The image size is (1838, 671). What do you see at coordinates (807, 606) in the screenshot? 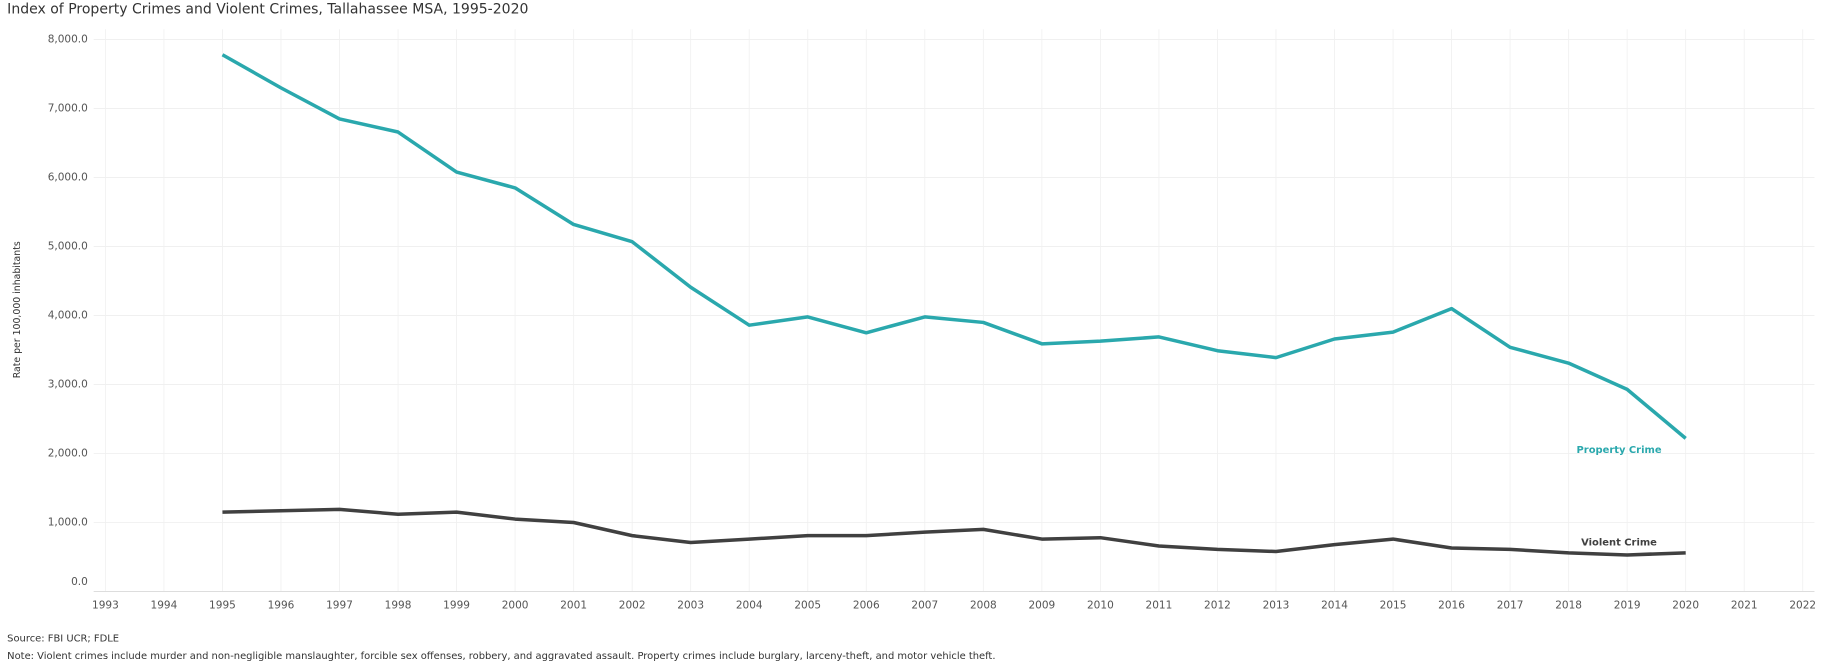
I see `x-tick-label: 2005` at bounding box center [807, 606].